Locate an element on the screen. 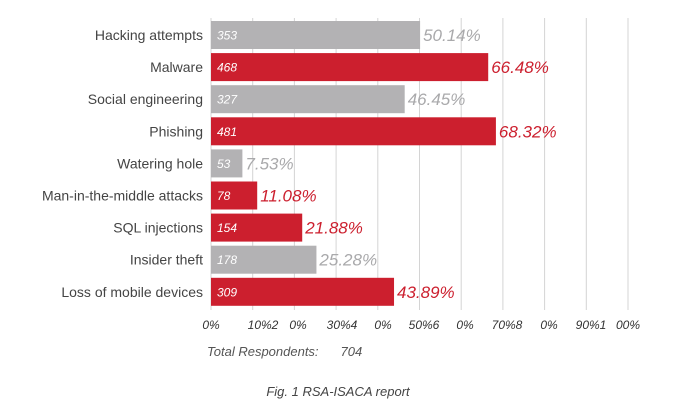  percent-label: 21.88% is located at coordinates (333, 228).